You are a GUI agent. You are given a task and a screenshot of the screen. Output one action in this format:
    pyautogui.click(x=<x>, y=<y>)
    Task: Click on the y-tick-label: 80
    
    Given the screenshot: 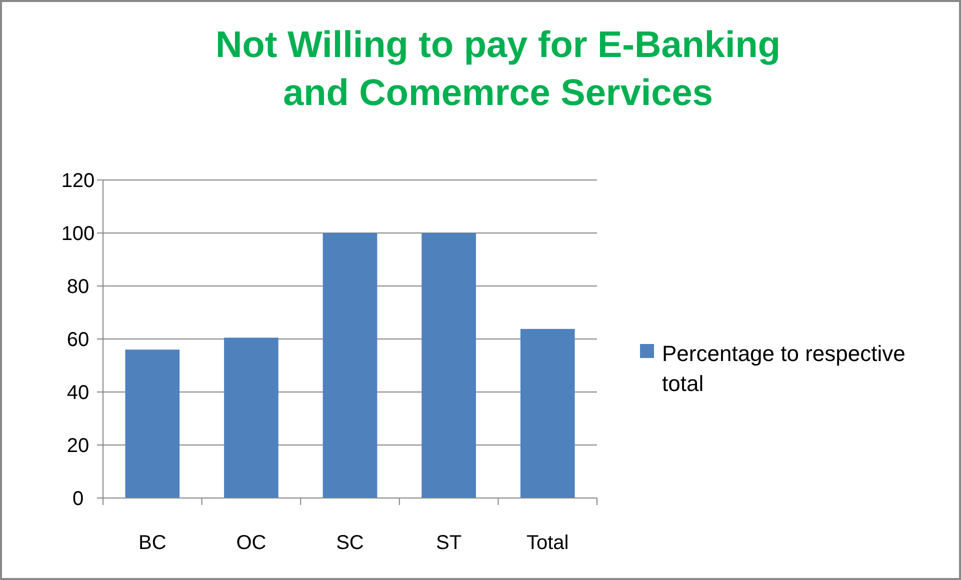 What is the action you would take?
    pyautogui.click(x=78, y=287)
    